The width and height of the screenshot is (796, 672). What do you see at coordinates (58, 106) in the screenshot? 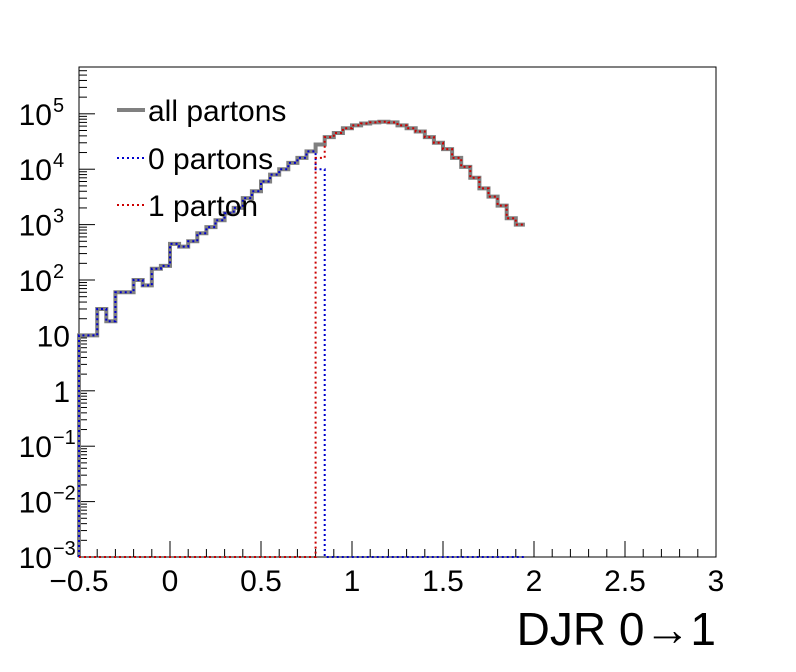
I see `y-tick-exponent: 5` at bounding box center [58, 106].